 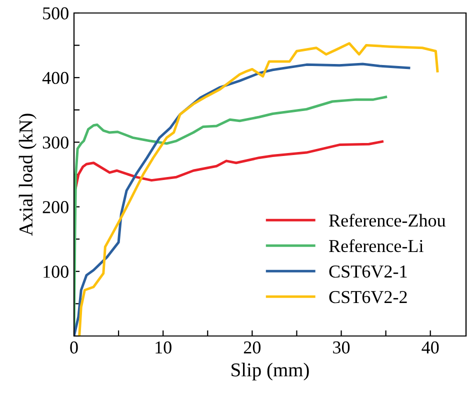 What do you see at coordinates (55, 78) in the screenshot?
I see `y-tick-label: 400` at bounding box center [55, 78].